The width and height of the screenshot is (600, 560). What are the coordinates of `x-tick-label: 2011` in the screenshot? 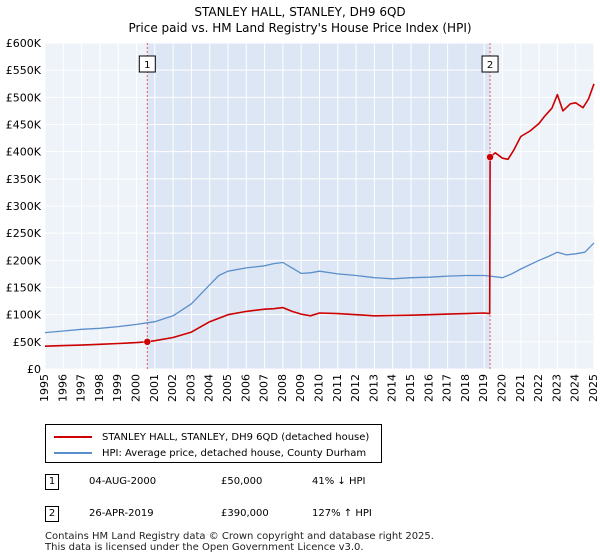 It's located at (337, 388).